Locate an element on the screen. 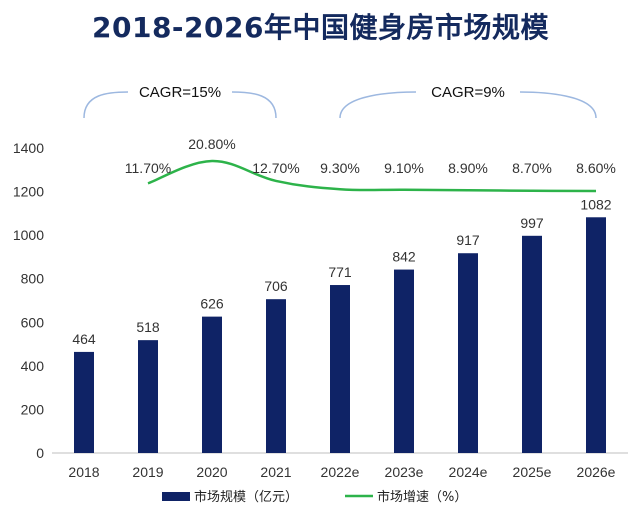 The height and width of the screenshot is (516, 641). cagr-label: CAGR=15% is located at coordinates (180, 92).